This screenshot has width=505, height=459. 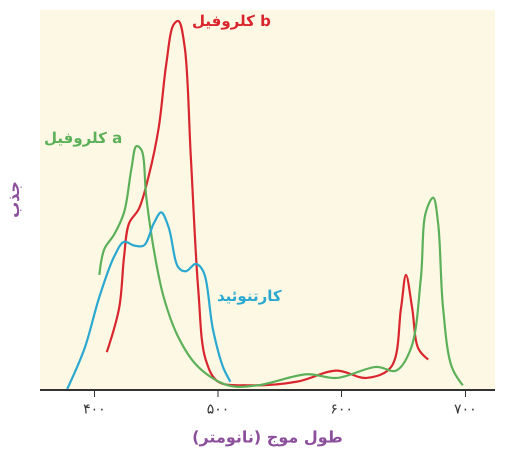 What do you see at coordinates (267, 437) in the screenshot?
I see `x-axis-title: طول موج (نانومتر)` at bounding box center [267, 437].